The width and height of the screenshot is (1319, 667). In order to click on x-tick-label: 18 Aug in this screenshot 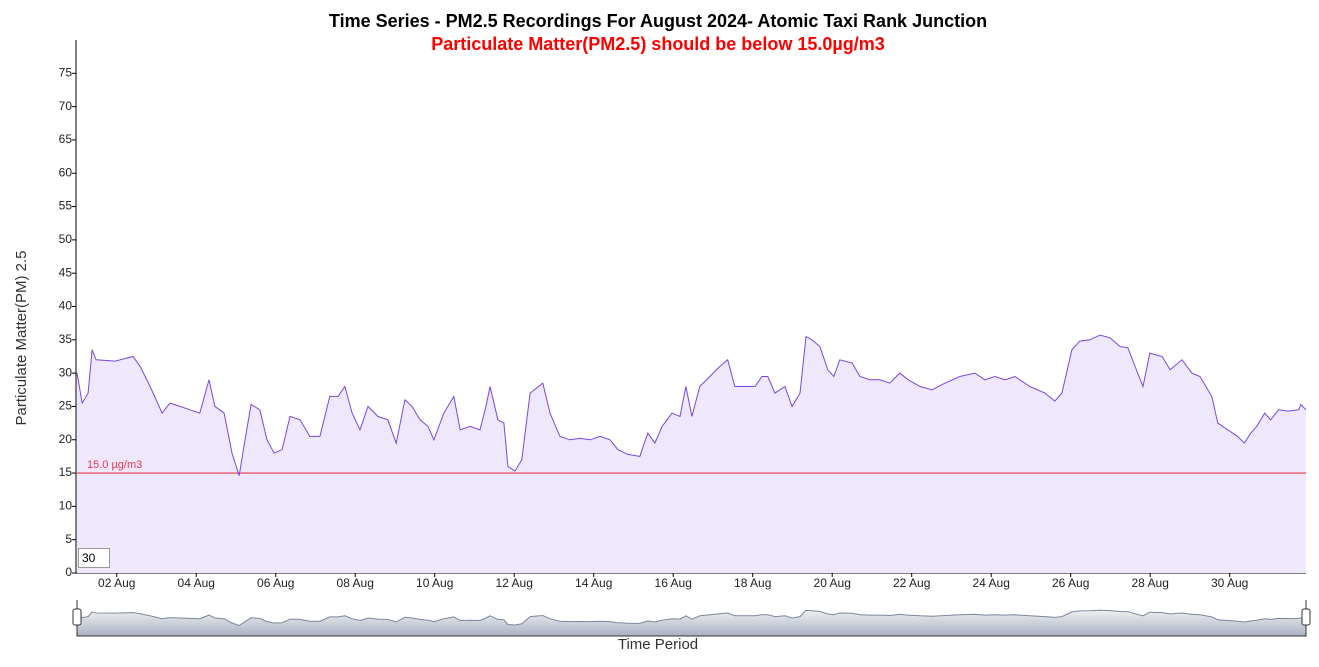, I will do `click(752, 583)`.